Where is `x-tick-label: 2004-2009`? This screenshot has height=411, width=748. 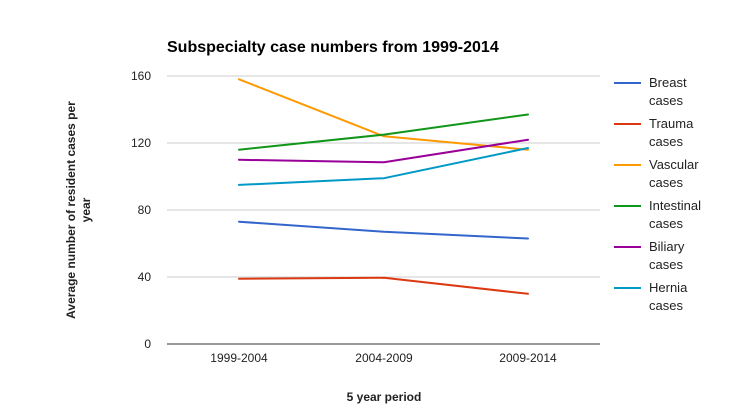
x-tick-label: 2004-2009 is located at coordinates (384, 358).